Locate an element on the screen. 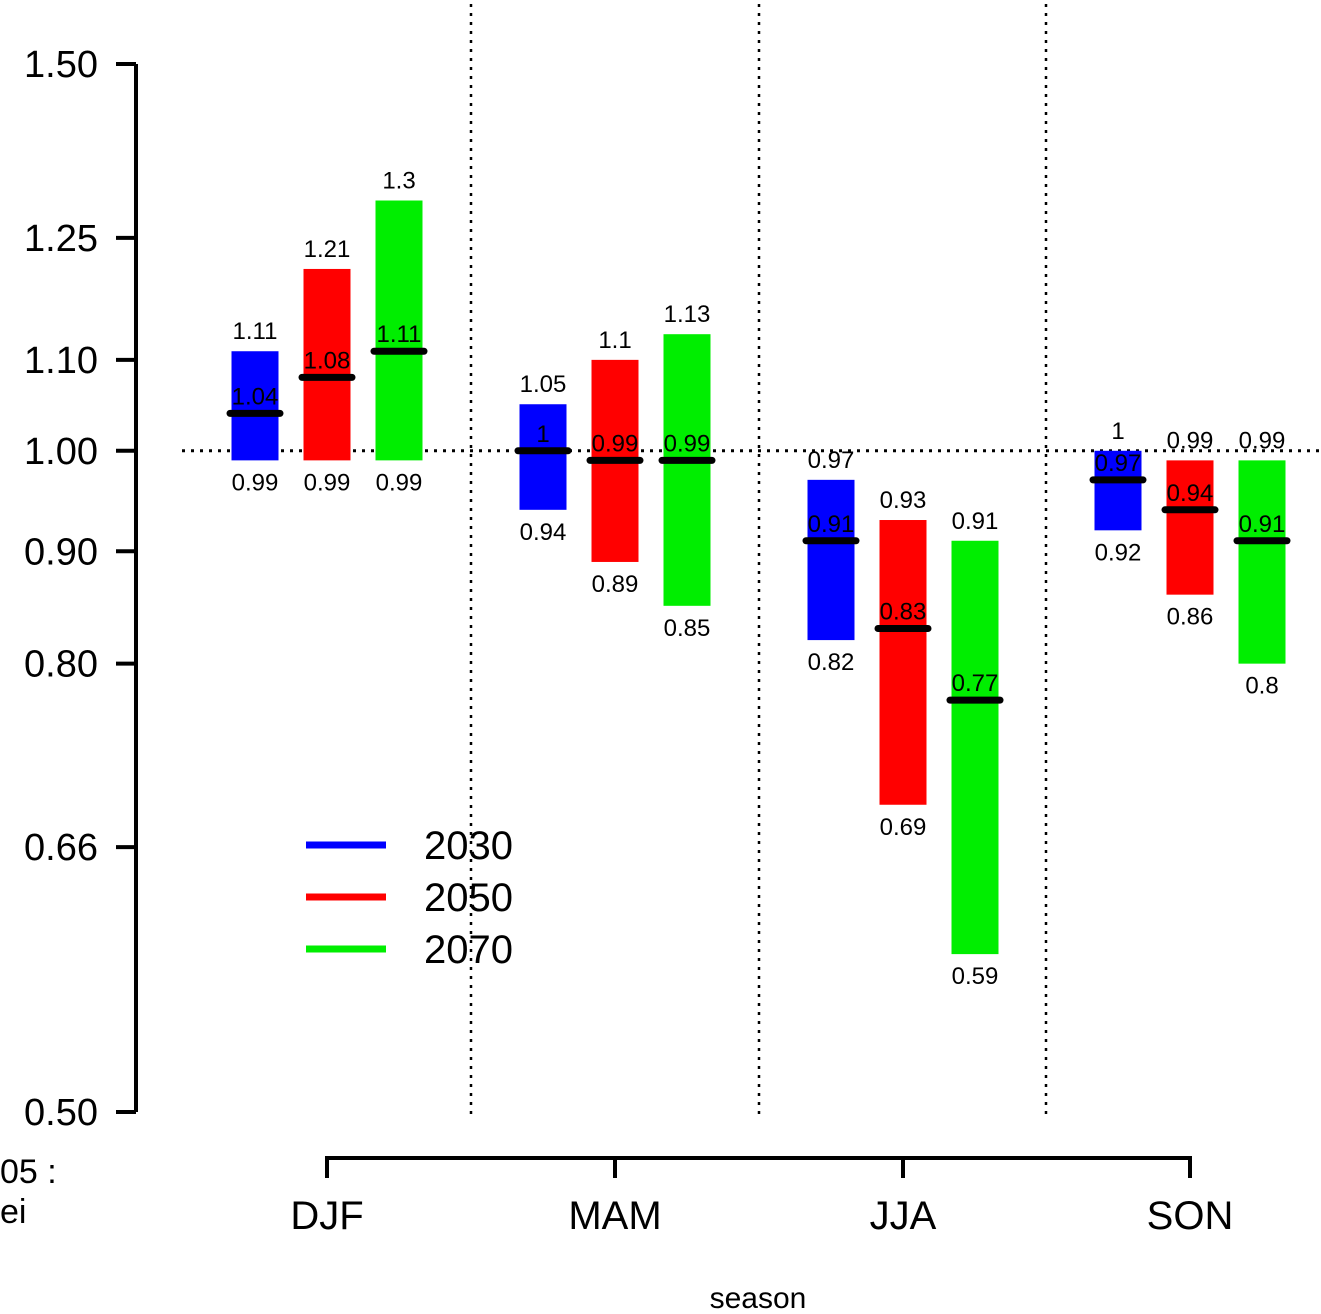 This screenshot has width=1321, height=1314. corner-text-line2: ei is located at coordinates (13, 1212).